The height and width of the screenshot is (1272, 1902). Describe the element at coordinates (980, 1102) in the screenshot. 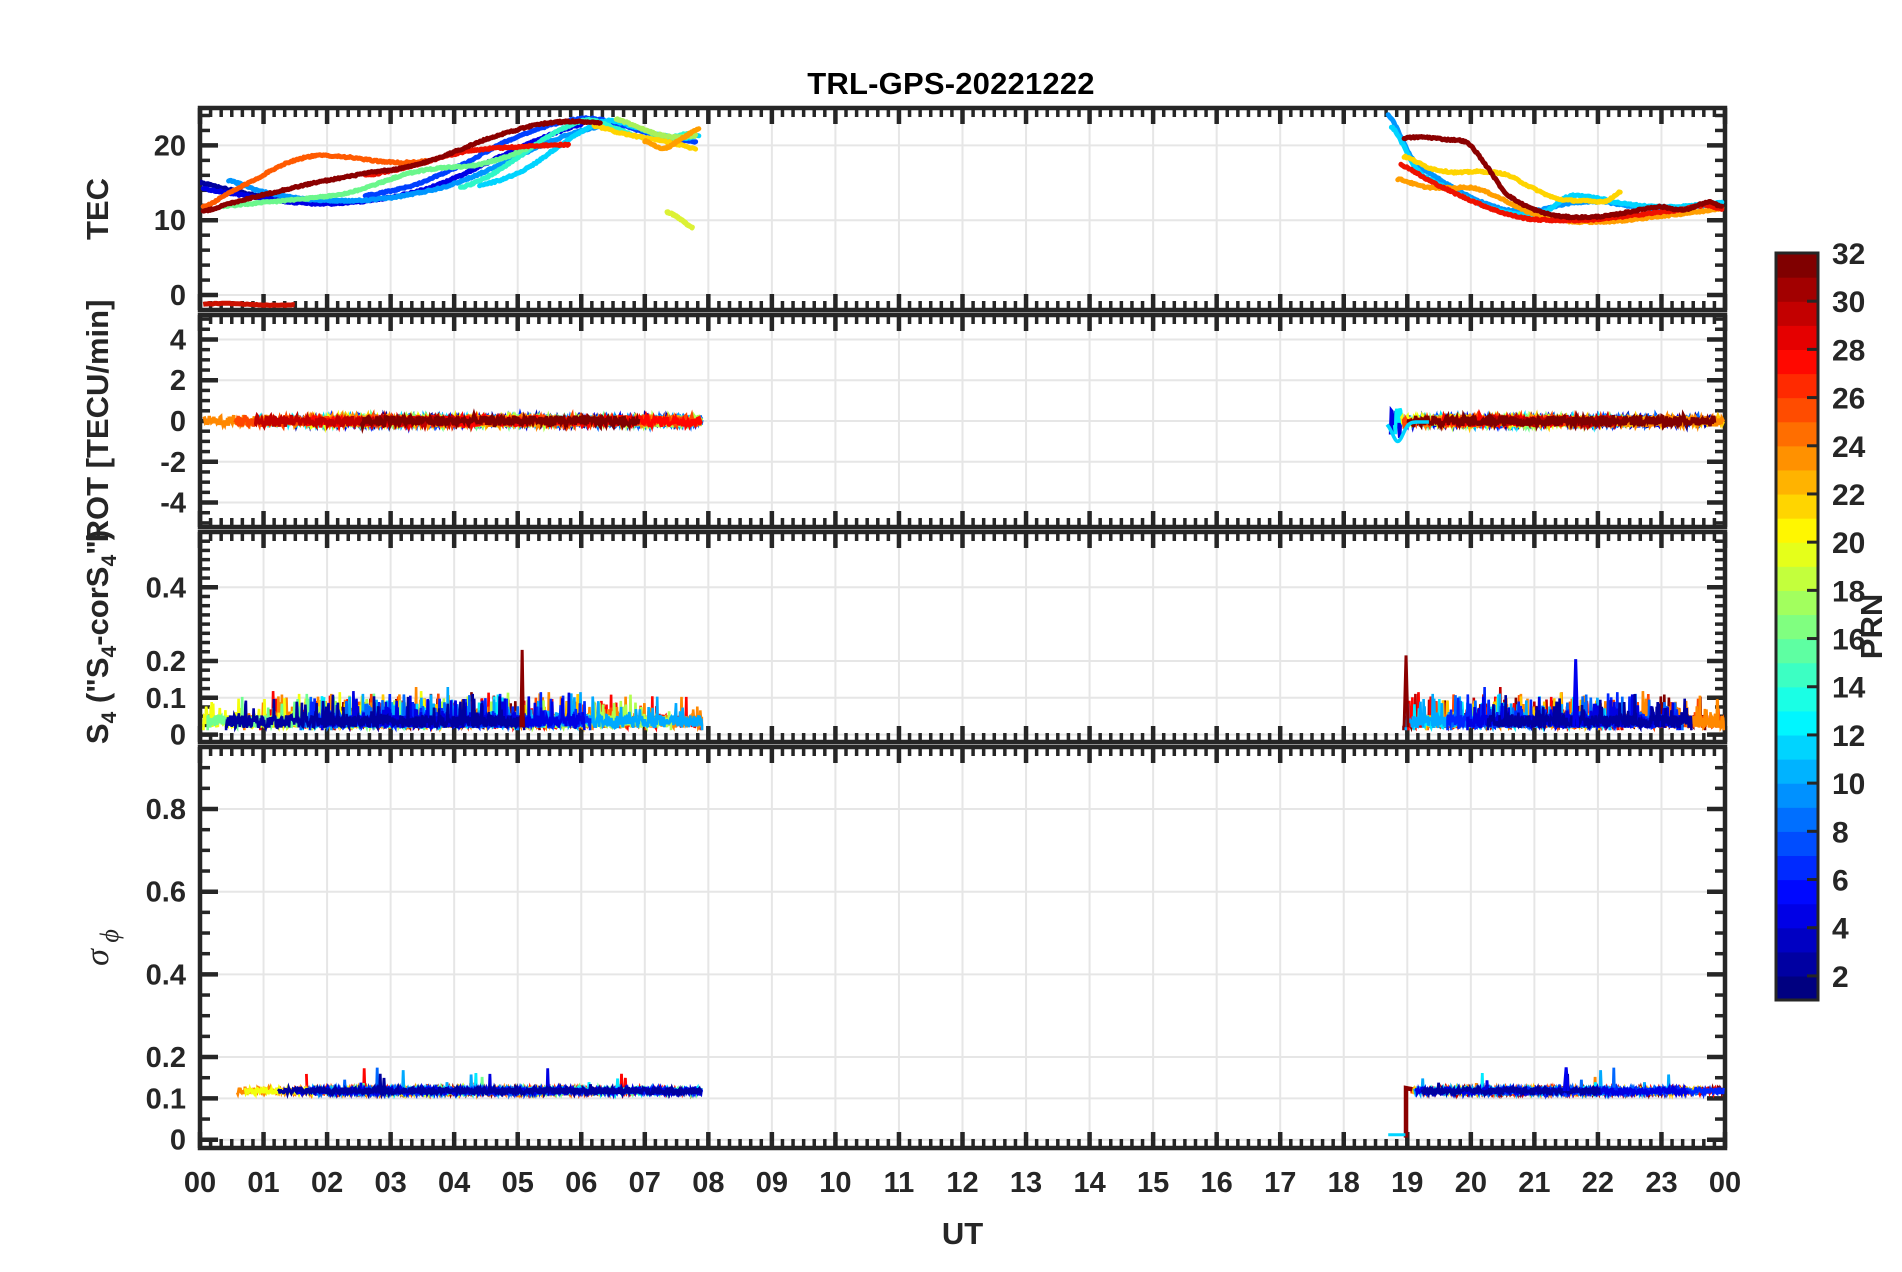

I see `sigmaphi-traces` at that location.